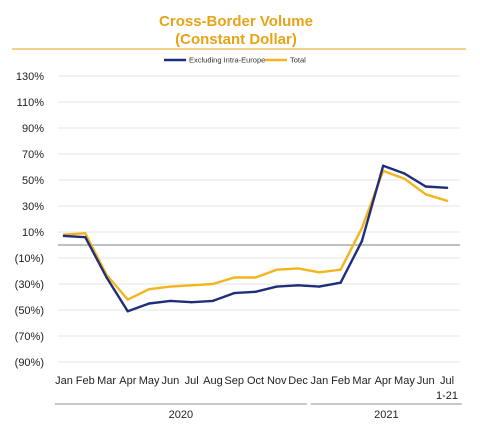 The height and width of the screenshot is (424, 480). Describe the element at coordinates (255, 381) in the screenshot. I see `x-tick-label: Oct` at that location.